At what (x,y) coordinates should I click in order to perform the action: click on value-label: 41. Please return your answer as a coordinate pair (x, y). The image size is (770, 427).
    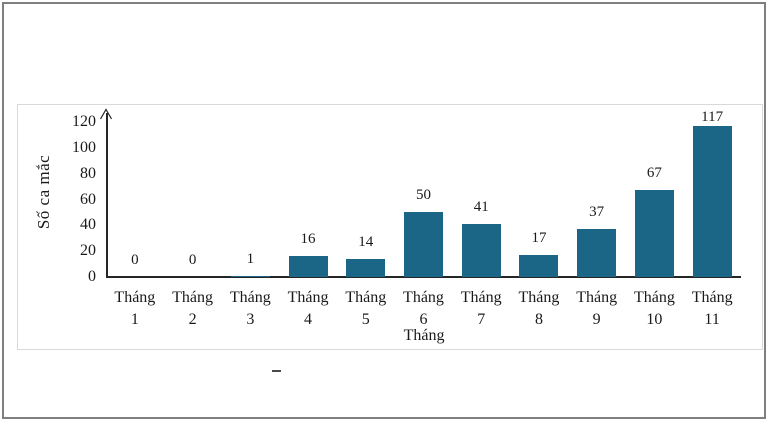
    Looking at the image, I should click on (481, 207).